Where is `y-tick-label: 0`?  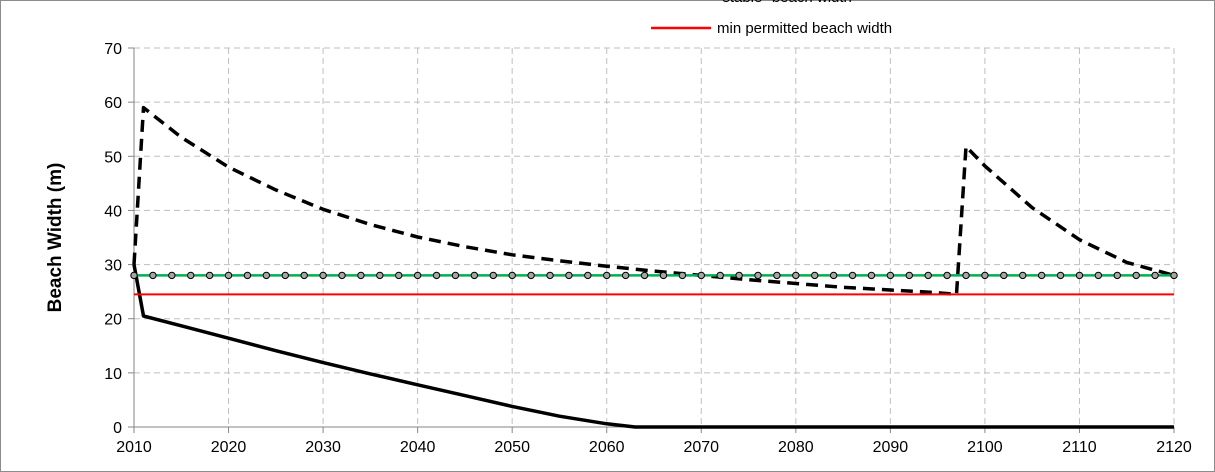
y-tick-label: 0 is located at coordinates (117, 428).